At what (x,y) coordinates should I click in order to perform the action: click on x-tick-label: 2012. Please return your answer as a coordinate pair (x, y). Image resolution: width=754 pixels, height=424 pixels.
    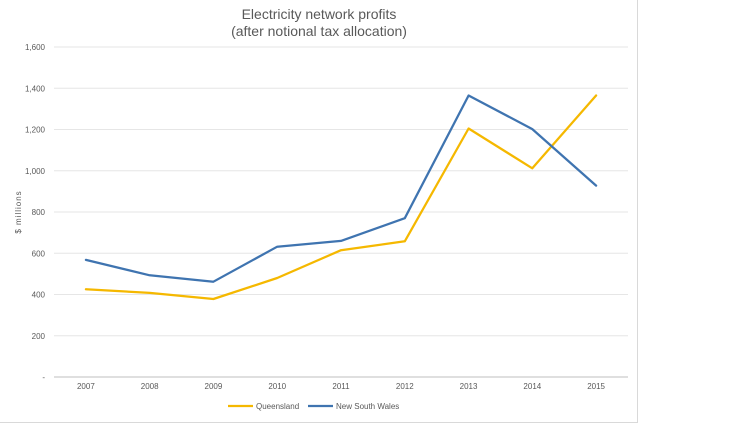
    Looking at the image, I should click on (405, 386).